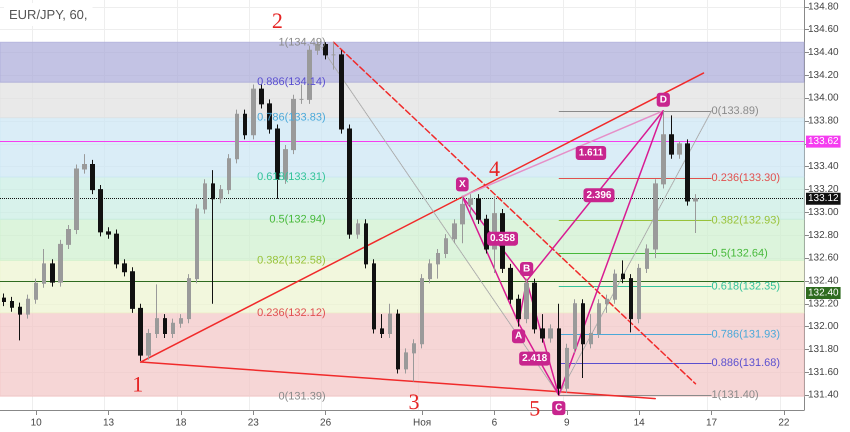 This screenshot has width=850, height=432. What do you see at coordinates (558, 408) in the screenshot?
I see `annotation: C` at bounding box center [558, 408].